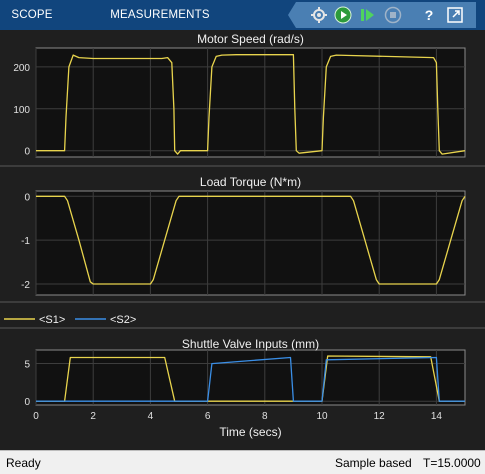 The width and height of the screenshot is (485, 474). What do you see at coordinates (160, 15) in the screenshot?
I see `tab-measurements: MEASUREMENTS` at bounding box center [160, 15].